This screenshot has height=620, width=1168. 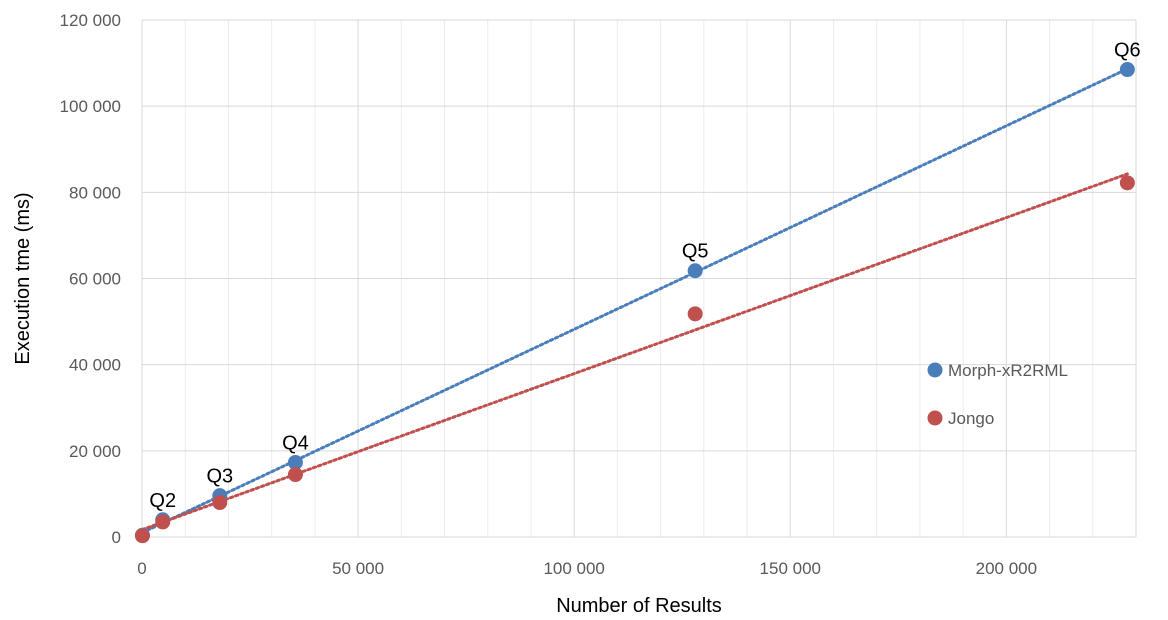 What do you see at coordinates (695, 252) in the screenshot?
I see `point-label: Q5` at bounding box center [695, 252].